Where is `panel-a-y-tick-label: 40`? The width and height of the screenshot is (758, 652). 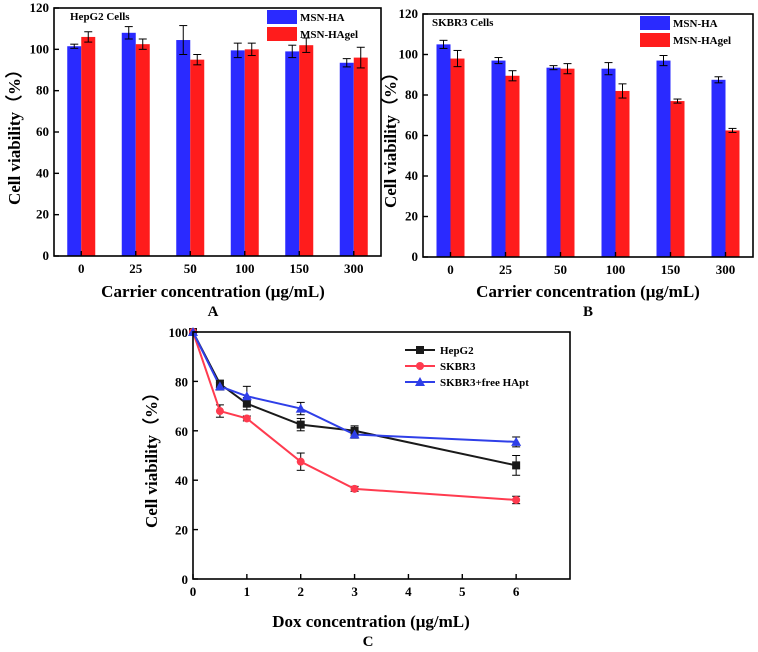 panel-a-y-tick-label: 40 is located at coordinates (42, 172).